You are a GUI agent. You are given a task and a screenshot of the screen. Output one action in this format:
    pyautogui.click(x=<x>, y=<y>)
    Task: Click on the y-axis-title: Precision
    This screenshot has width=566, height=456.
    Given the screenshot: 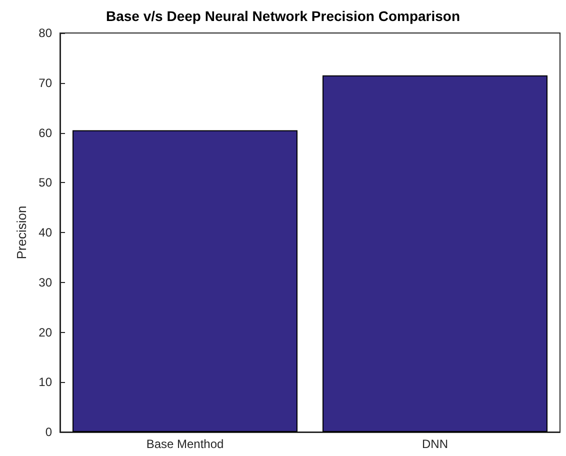 What is the action you would take?
    pyautogui.click(x=21, y=233)
    